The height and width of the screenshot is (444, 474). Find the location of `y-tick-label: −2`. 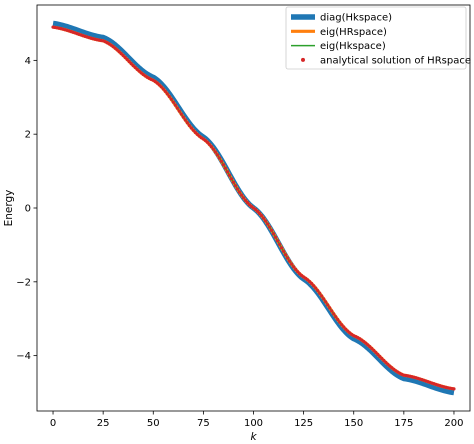

y-tick-label: −2 is located at coordinates (23, 282).